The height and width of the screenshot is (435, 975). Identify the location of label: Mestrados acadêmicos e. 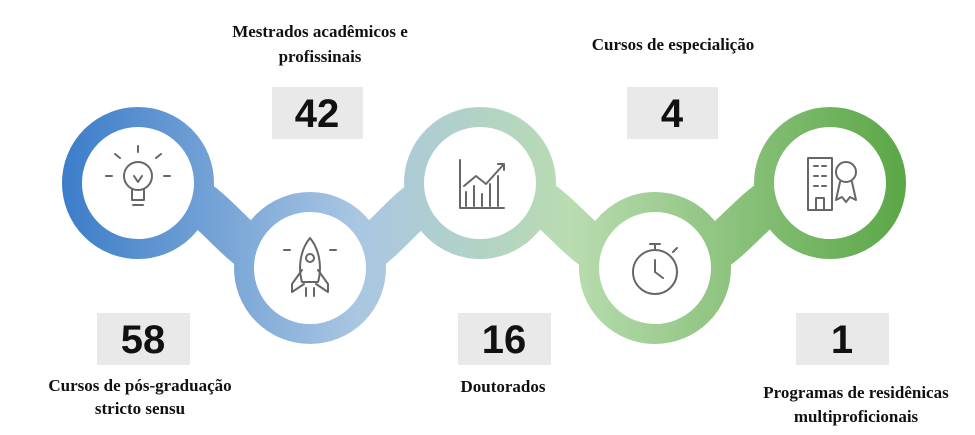
(320, 31).